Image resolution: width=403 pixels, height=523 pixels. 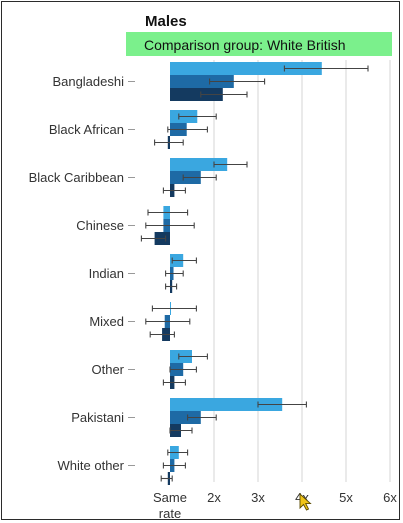 What do you see at coordinates (346, 497) in the screenshot?
I see `x-tick-label: 5x` at bounding box center [346, 497].